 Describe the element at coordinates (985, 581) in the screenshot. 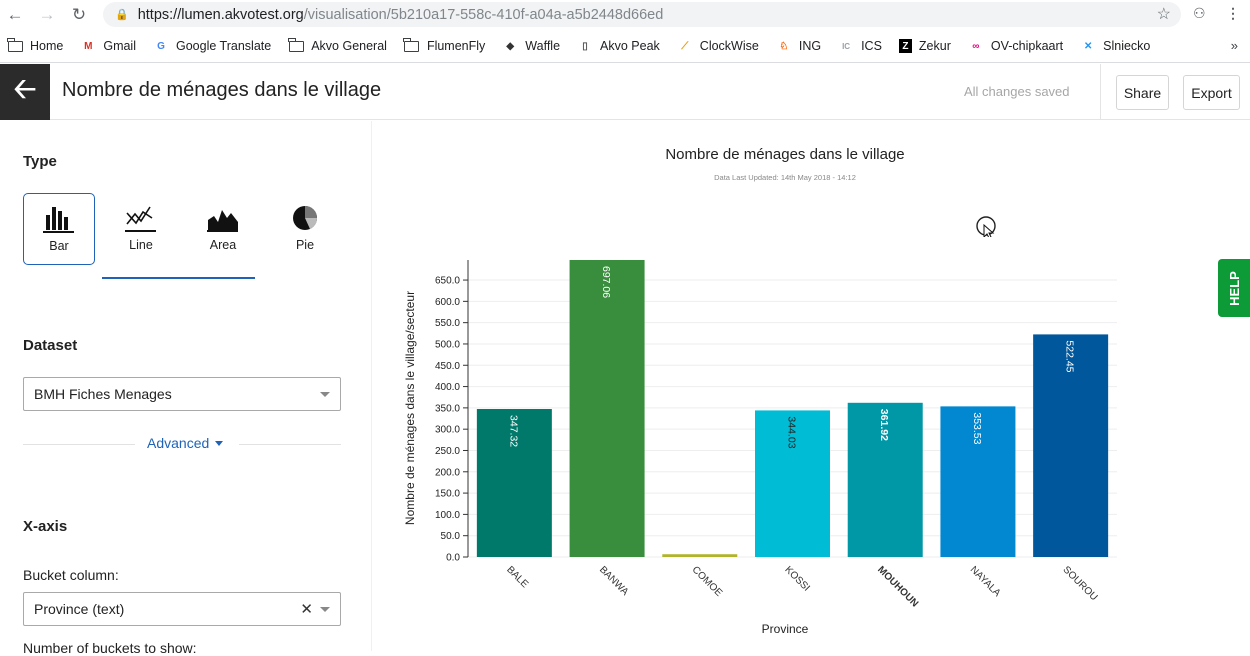

I see `x-tick-label: NAYALA` at that location.